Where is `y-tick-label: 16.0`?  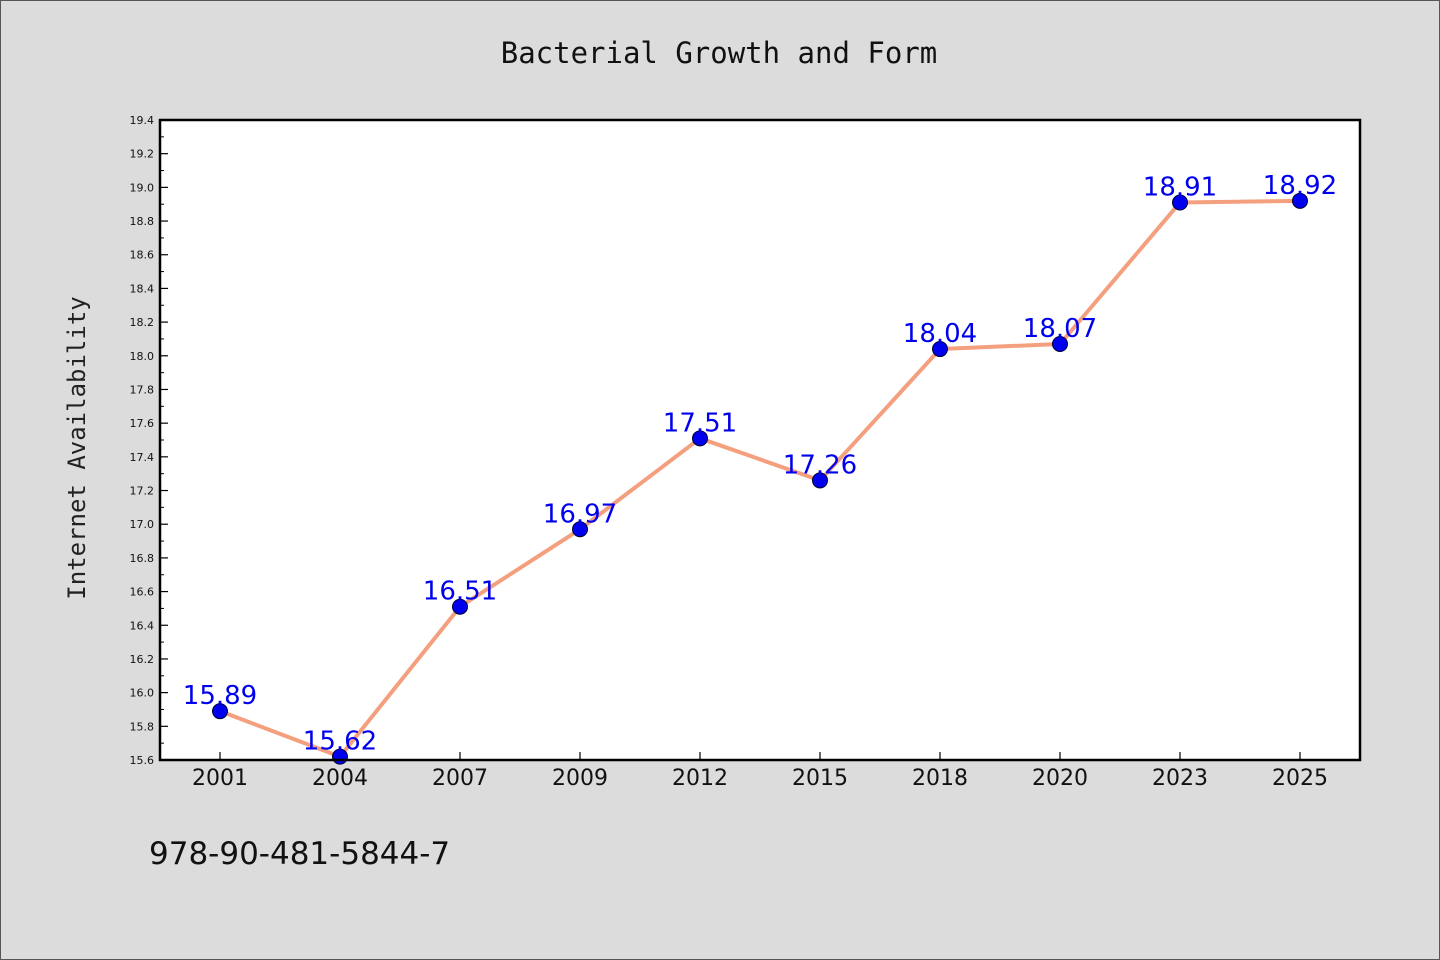 y-tick-label: 16.0 is located at coordinates (142, 693).